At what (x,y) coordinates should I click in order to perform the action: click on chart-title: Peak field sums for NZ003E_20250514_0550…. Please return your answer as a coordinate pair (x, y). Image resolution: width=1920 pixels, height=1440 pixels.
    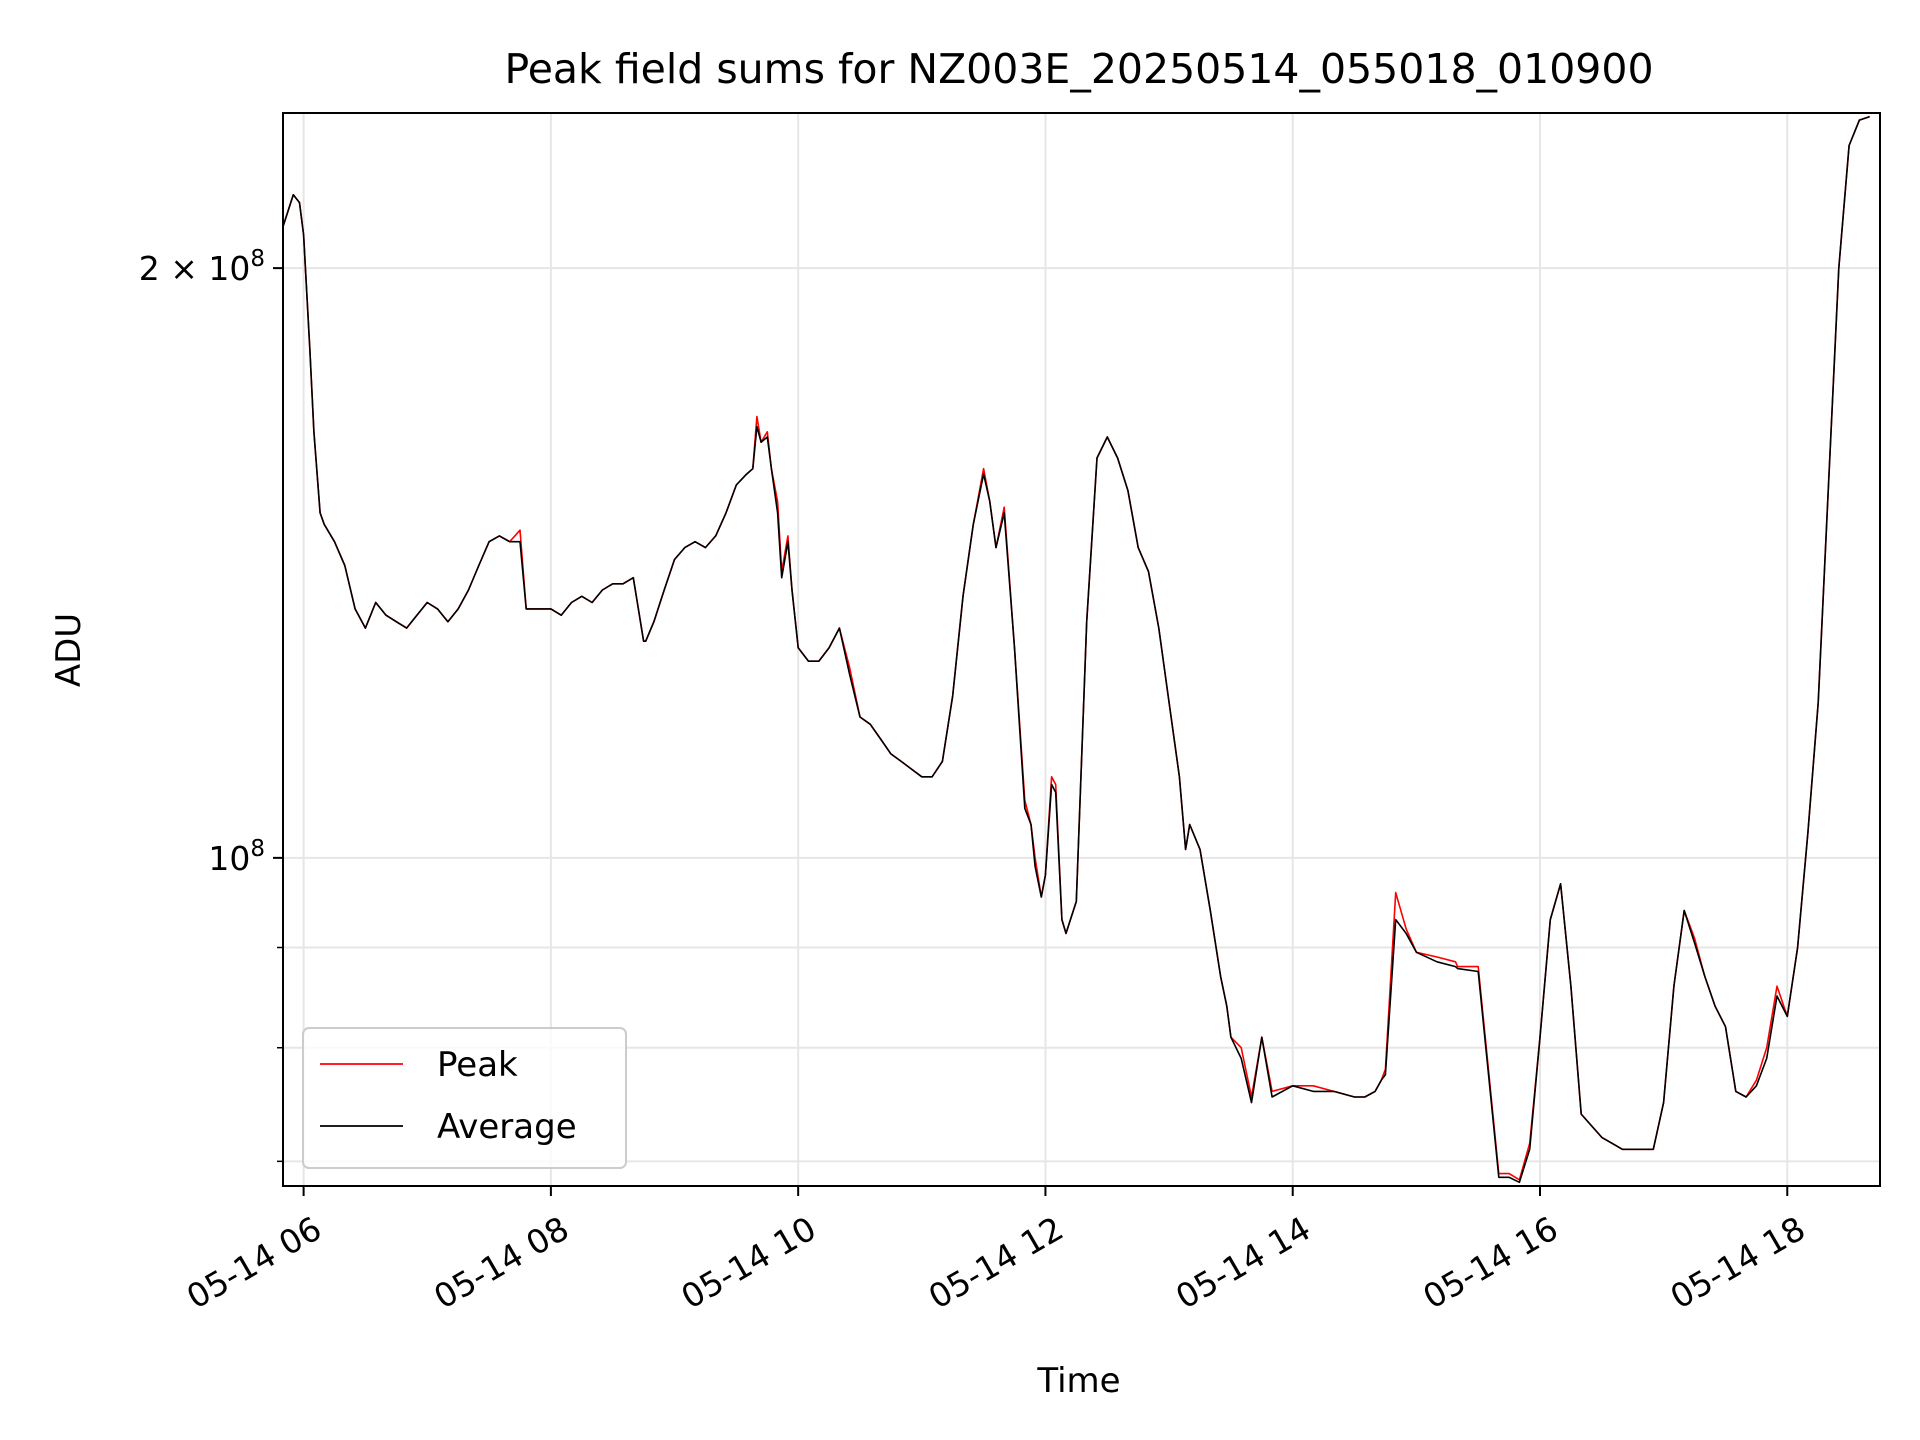
    Looking at the image, I should click on (1078, 69).